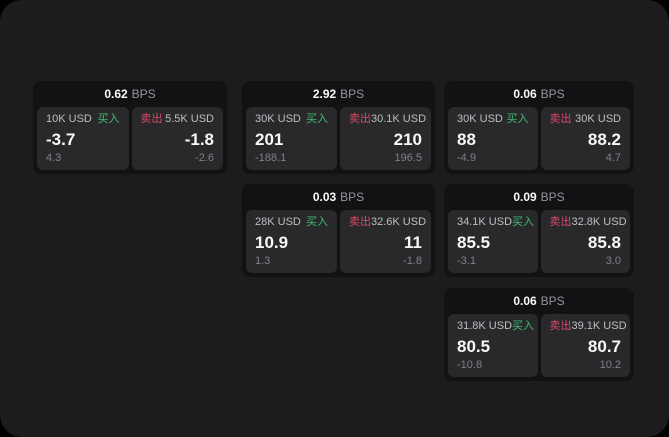 The height and width of the screenshot is (437, 669). What do you see at coordinates (278, 222) in the screenshot?
I see `buy-notional: 28K USD` at bounding box center [278, 222].